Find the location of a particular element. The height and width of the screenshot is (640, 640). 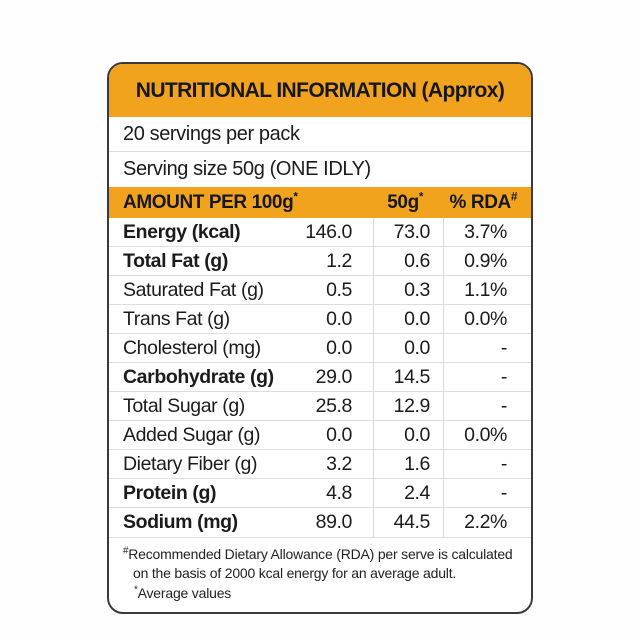

servings-per-pack-row: 20 servings per pack is located at coordinates (320, 134).